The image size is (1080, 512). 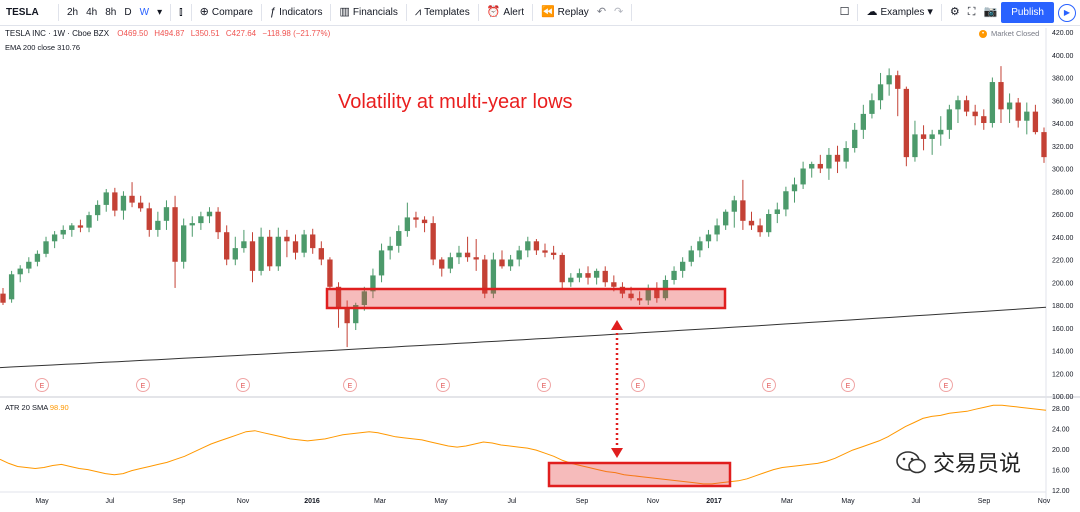 I want to click on examples-button: ☁ Examples ▾, so click(x=899, y=12).